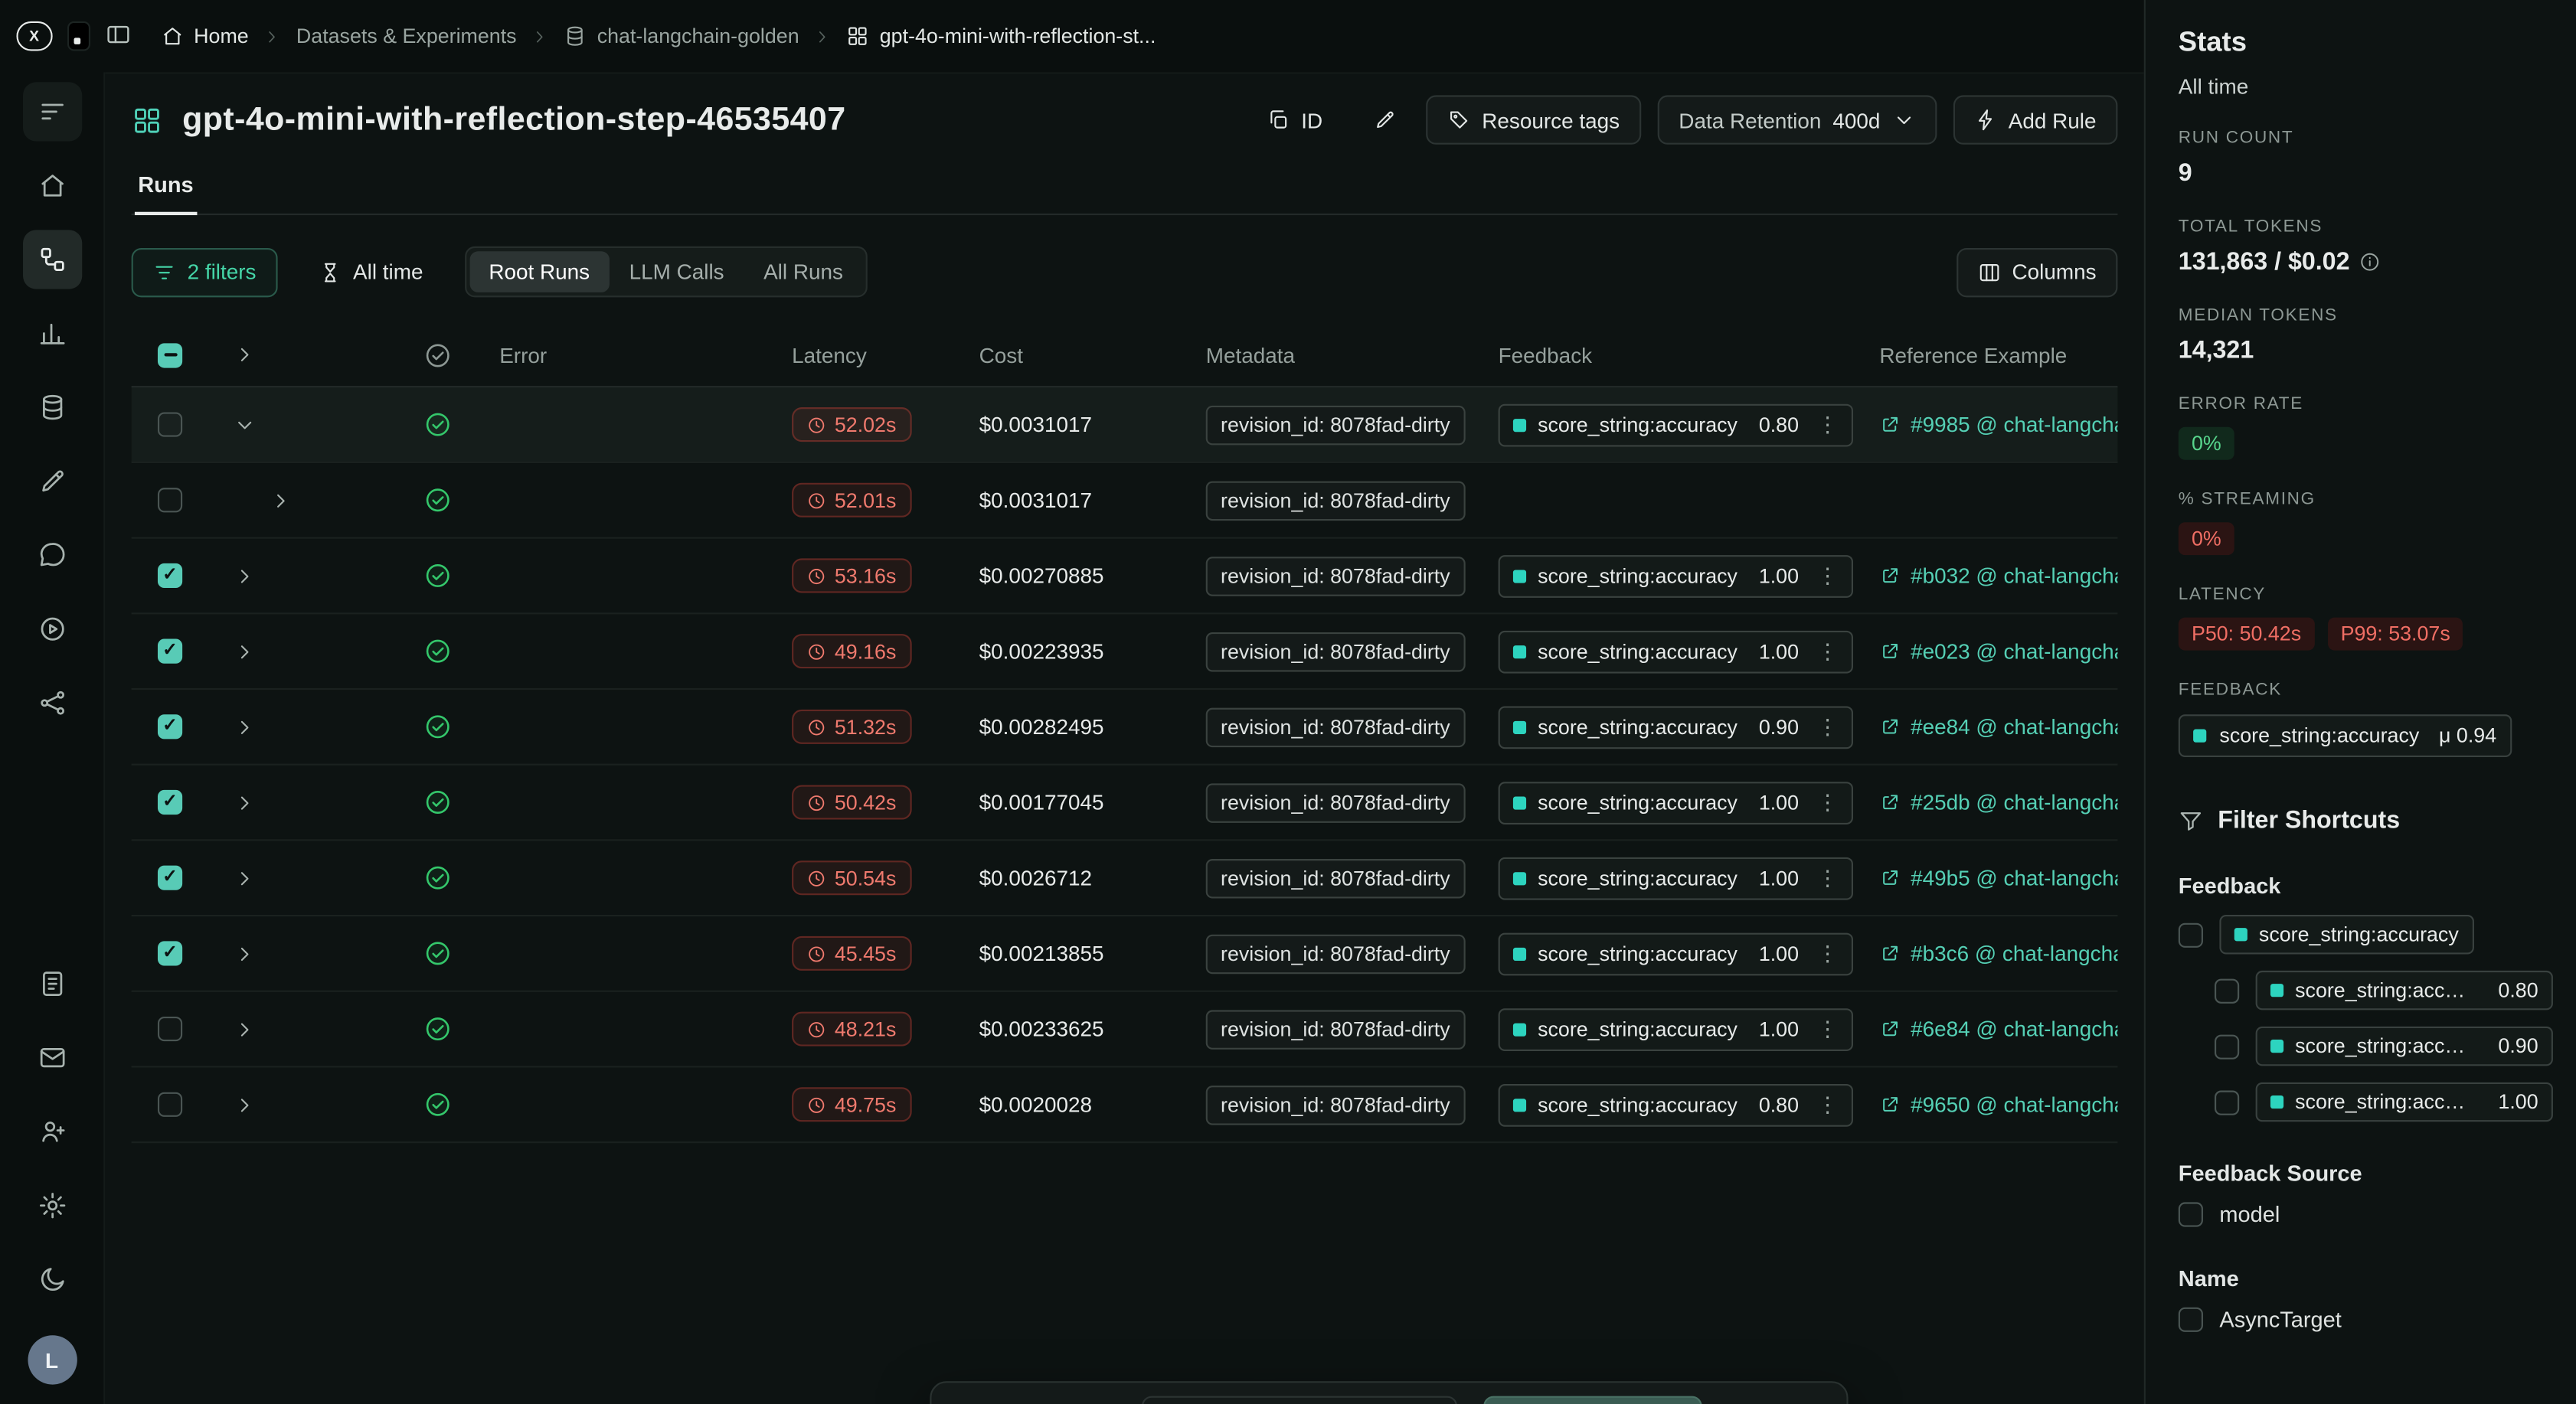  Describe the element at coordinates (34, 36) in the screenshot. I see `app-logo-icon: X` at that location.